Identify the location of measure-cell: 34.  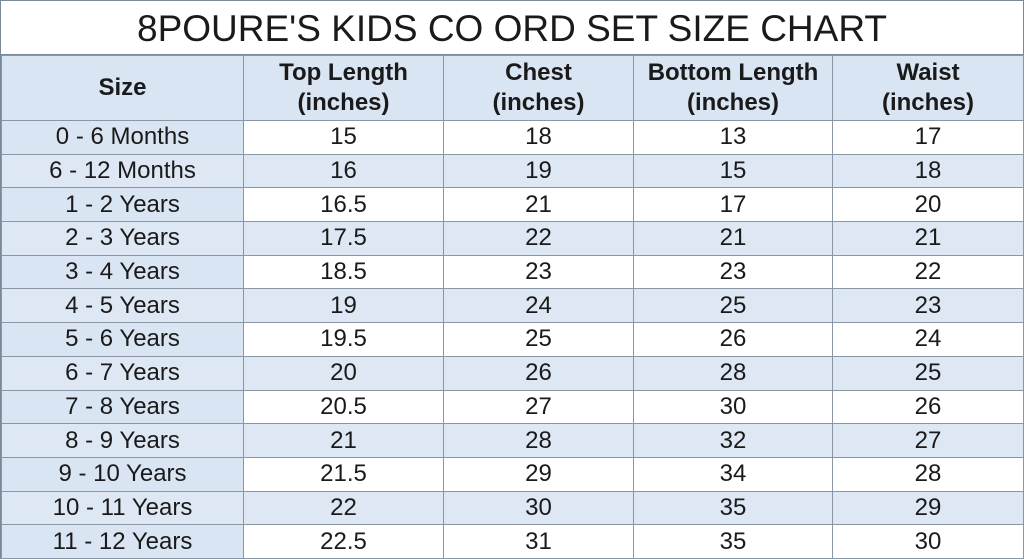
(733, 474).